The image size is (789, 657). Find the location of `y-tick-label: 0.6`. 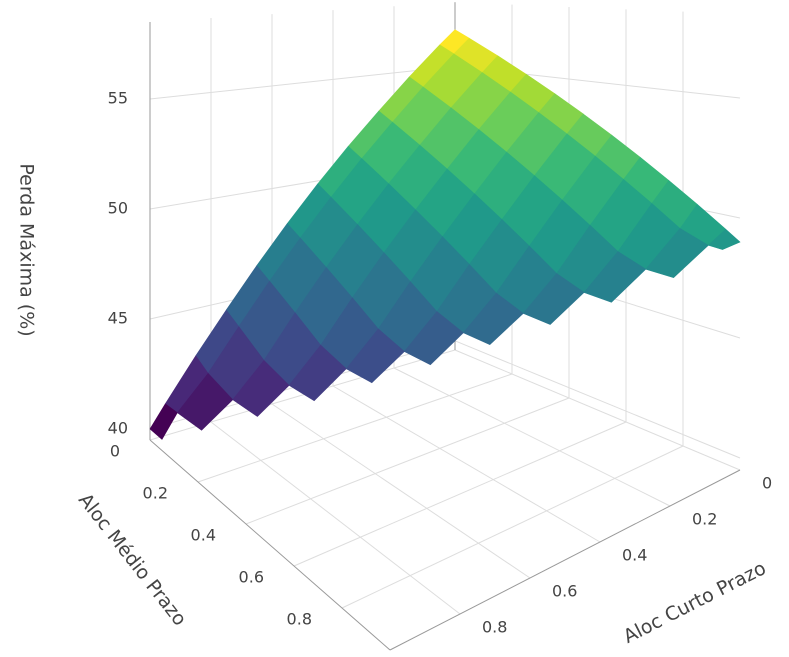

y-tick-label: 0.6 is located at coordinates (251, 577).